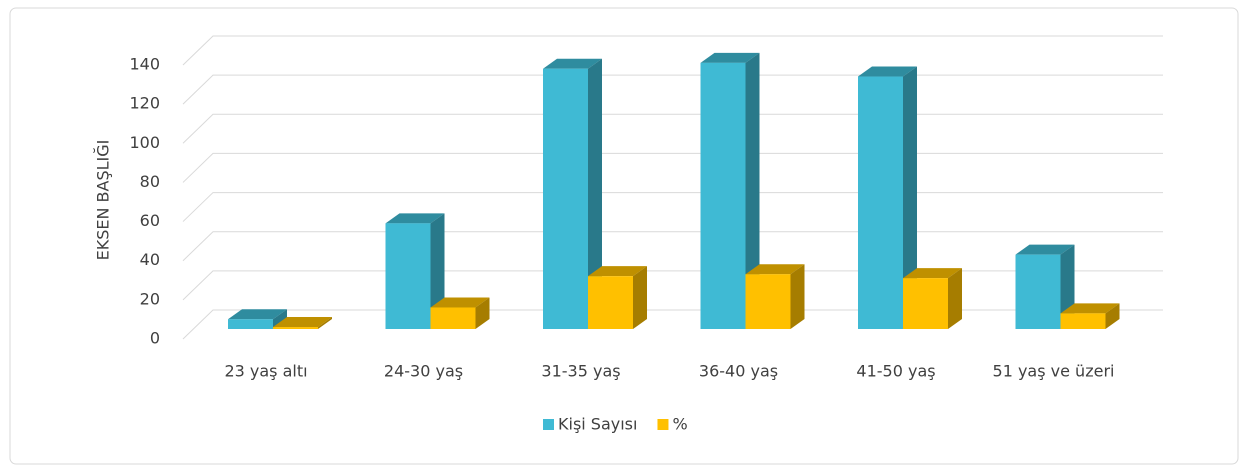  What do you see at coordinates (144, 103) in the screenshot?
I see `y-tick-label: 120` at bounding box center [144, 103].